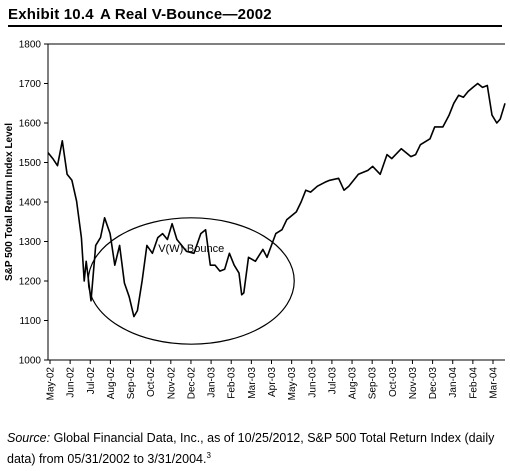  Describe the element at coordinates (171, 383) in the screenshot. I see `x-tick-label: Nov-02` at that location.